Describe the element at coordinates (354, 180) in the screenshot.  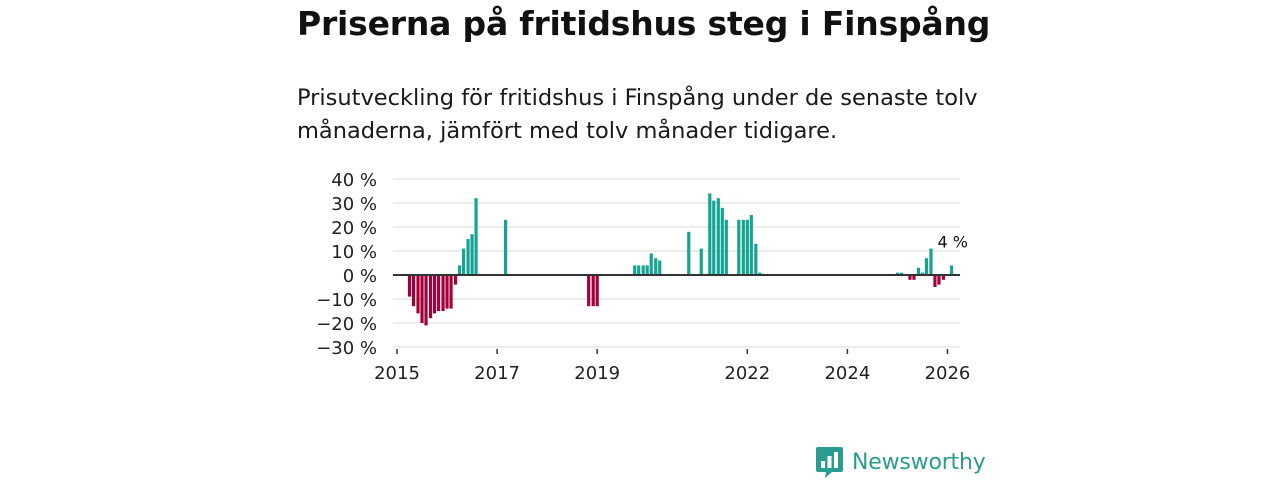
I see `y-tick-label: 40 %` at that location.